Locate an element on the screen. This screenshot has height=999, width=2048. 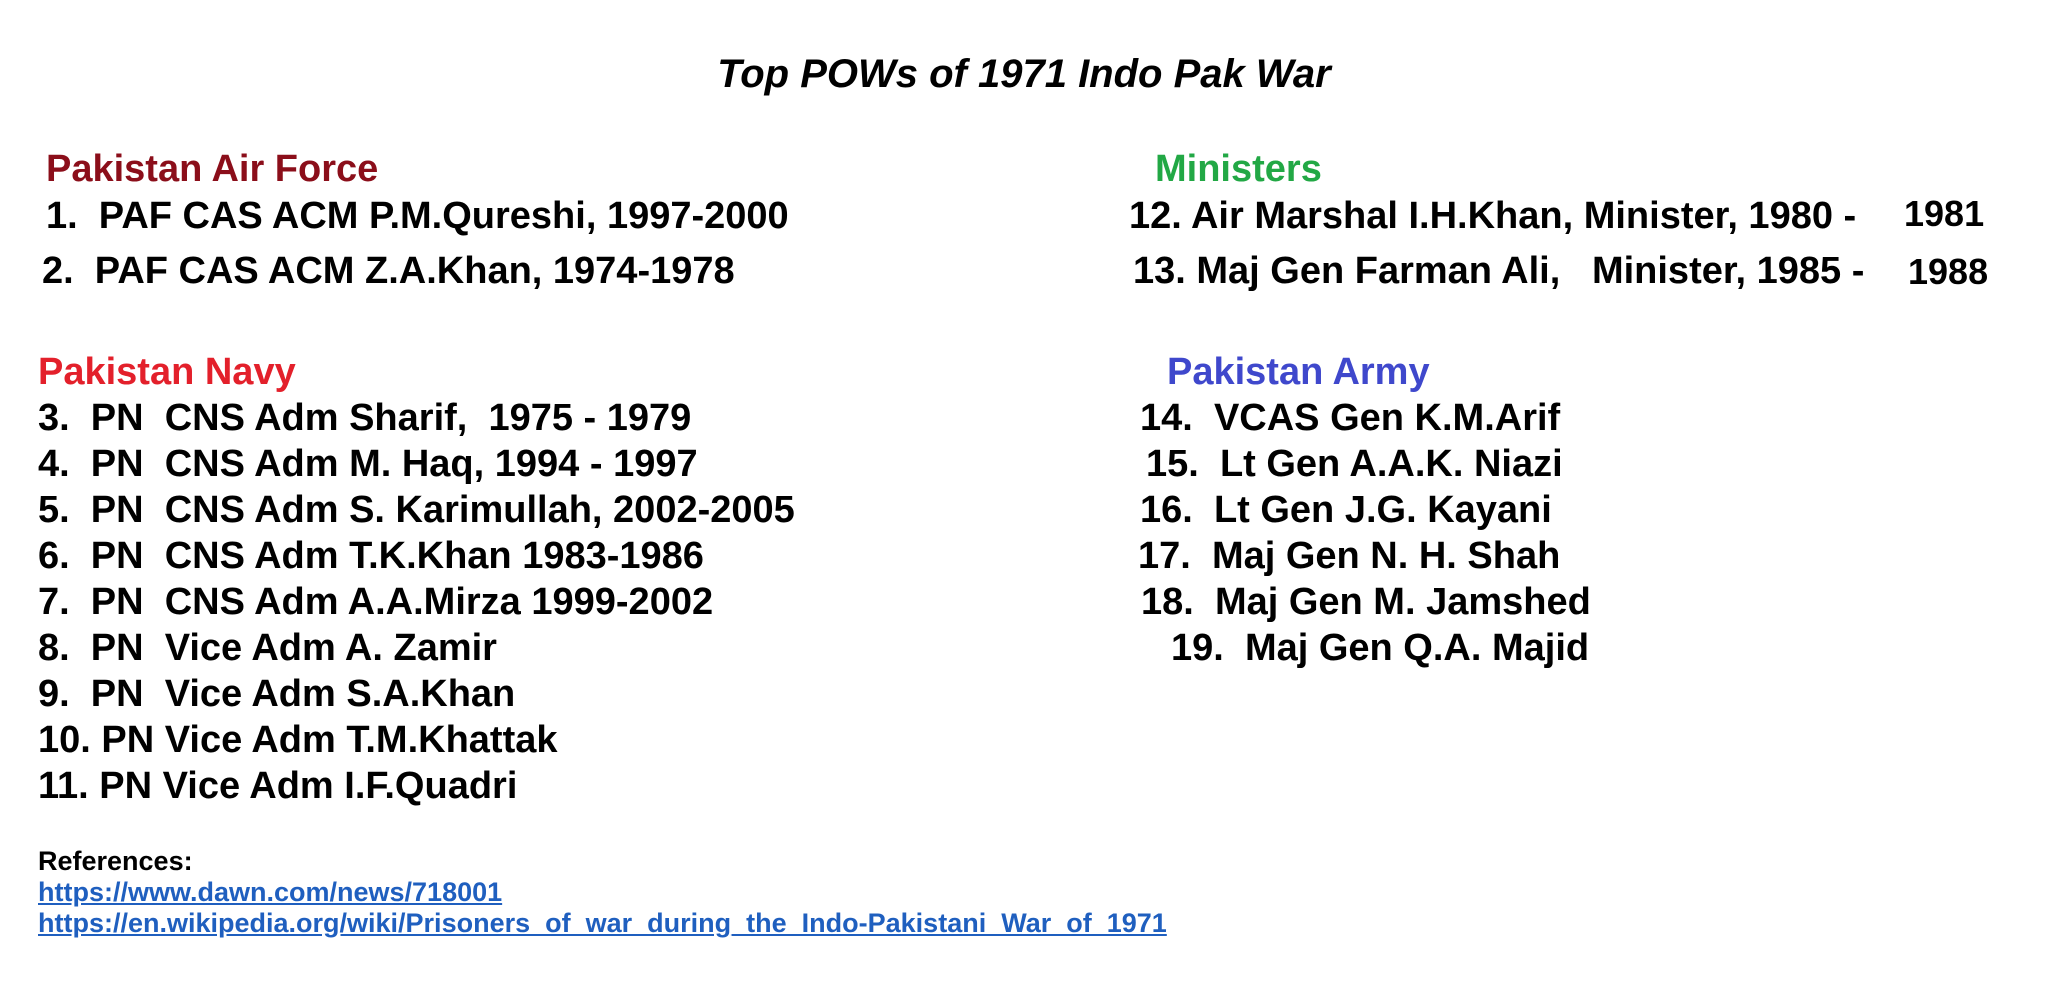
navy-item-4: 4. PN CNS Adm M. Haq, 1994 - 1997 is located at coordinates (368, 464).